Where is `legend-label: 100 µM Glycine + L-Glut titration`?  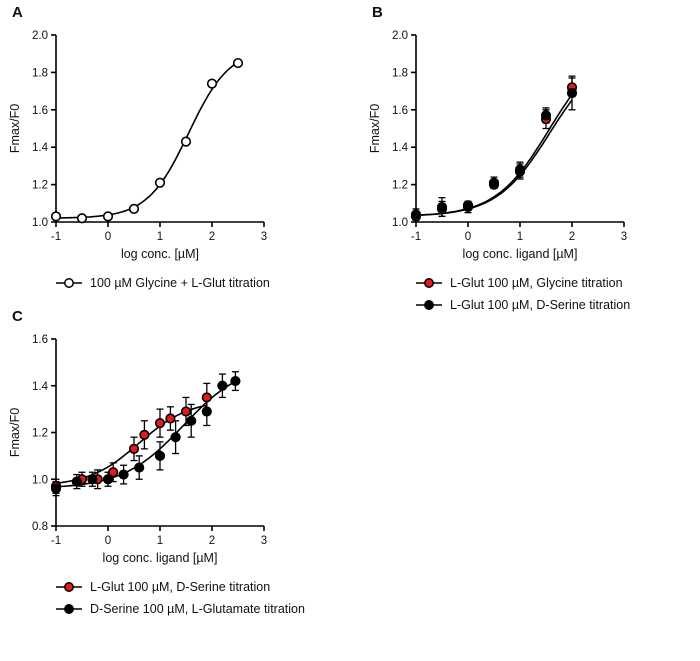 legend-label: 100 µM Glycine + L-Glut titration is located at coordinates (180, 283).